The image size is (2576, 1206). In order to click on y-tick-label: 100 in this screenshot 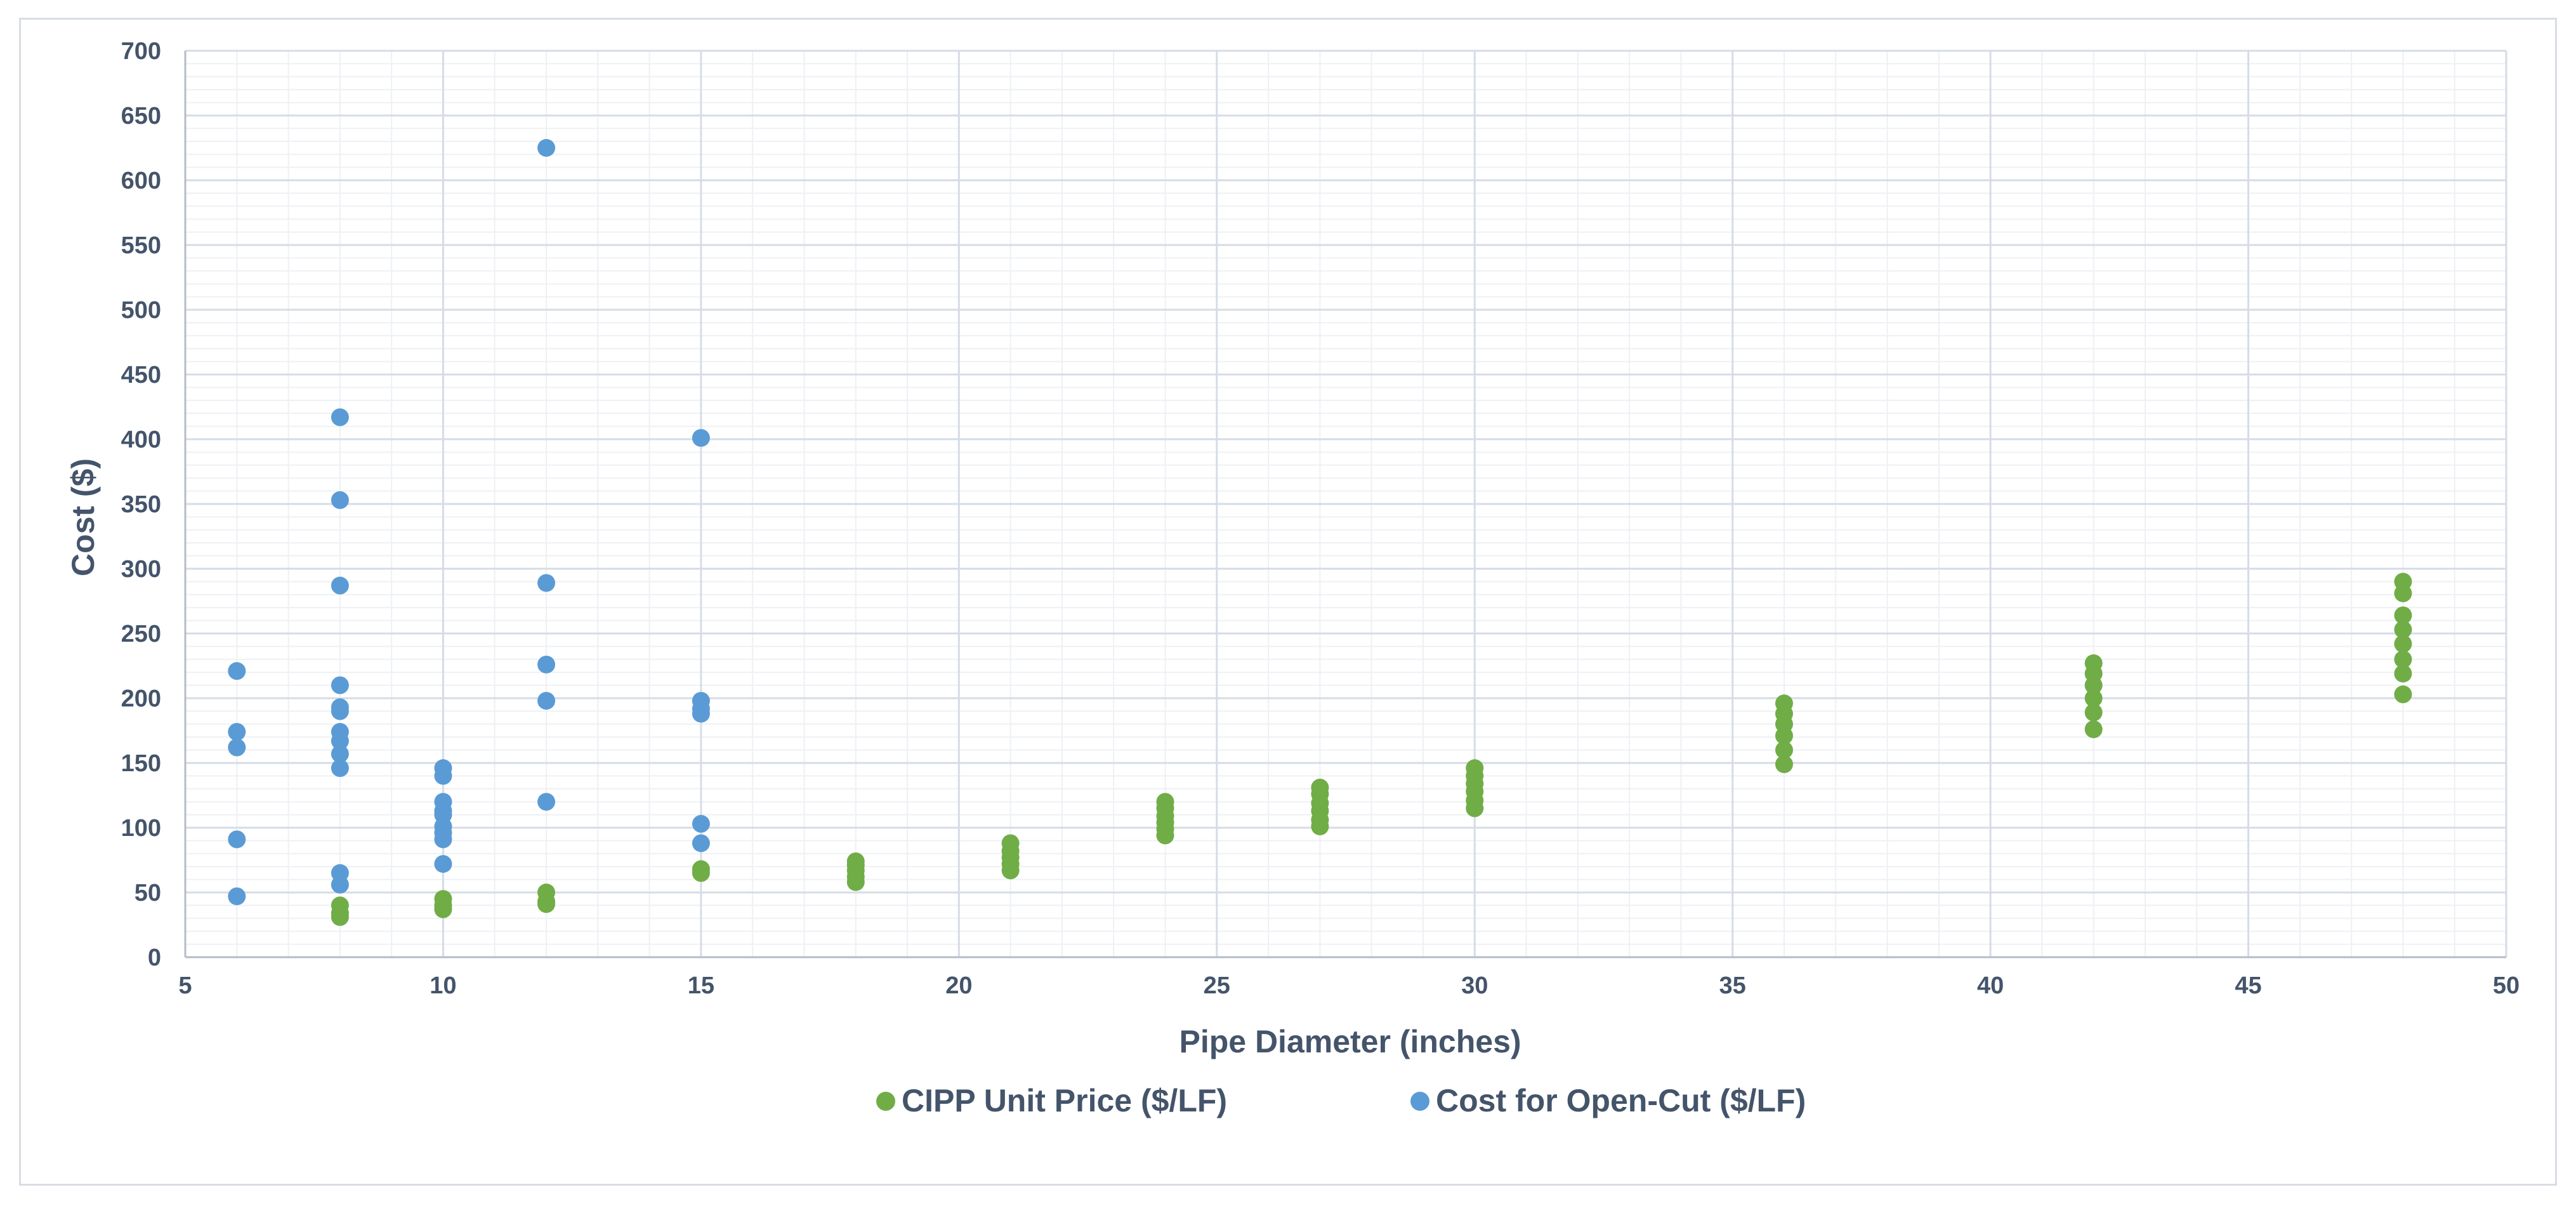, I will do `click(141, 828)`.